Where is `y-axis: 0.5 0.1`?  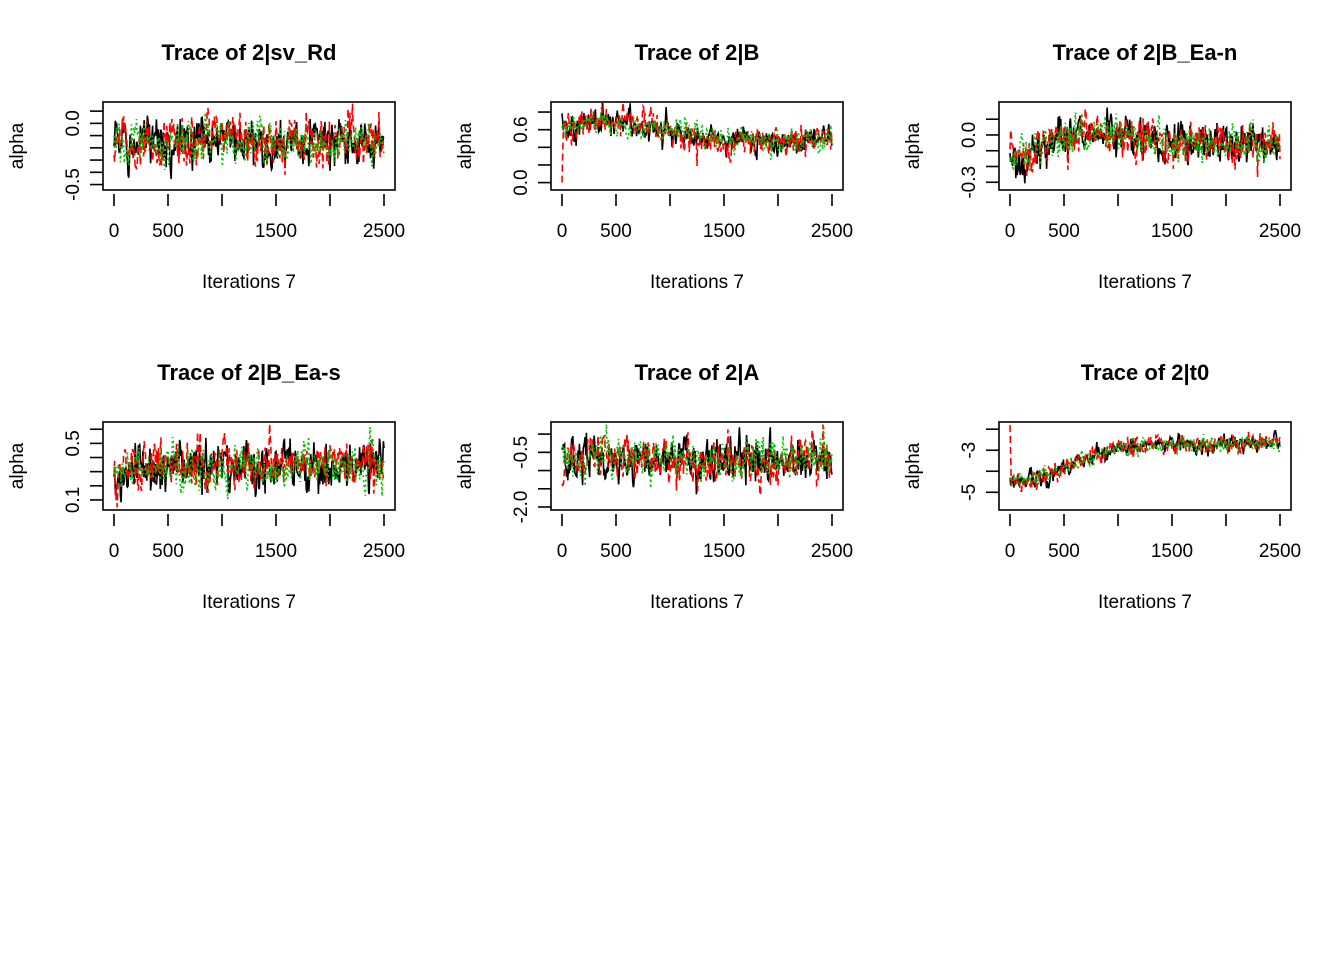
y-axis: 0.5 0.1 is located at coordinates (83, 470).